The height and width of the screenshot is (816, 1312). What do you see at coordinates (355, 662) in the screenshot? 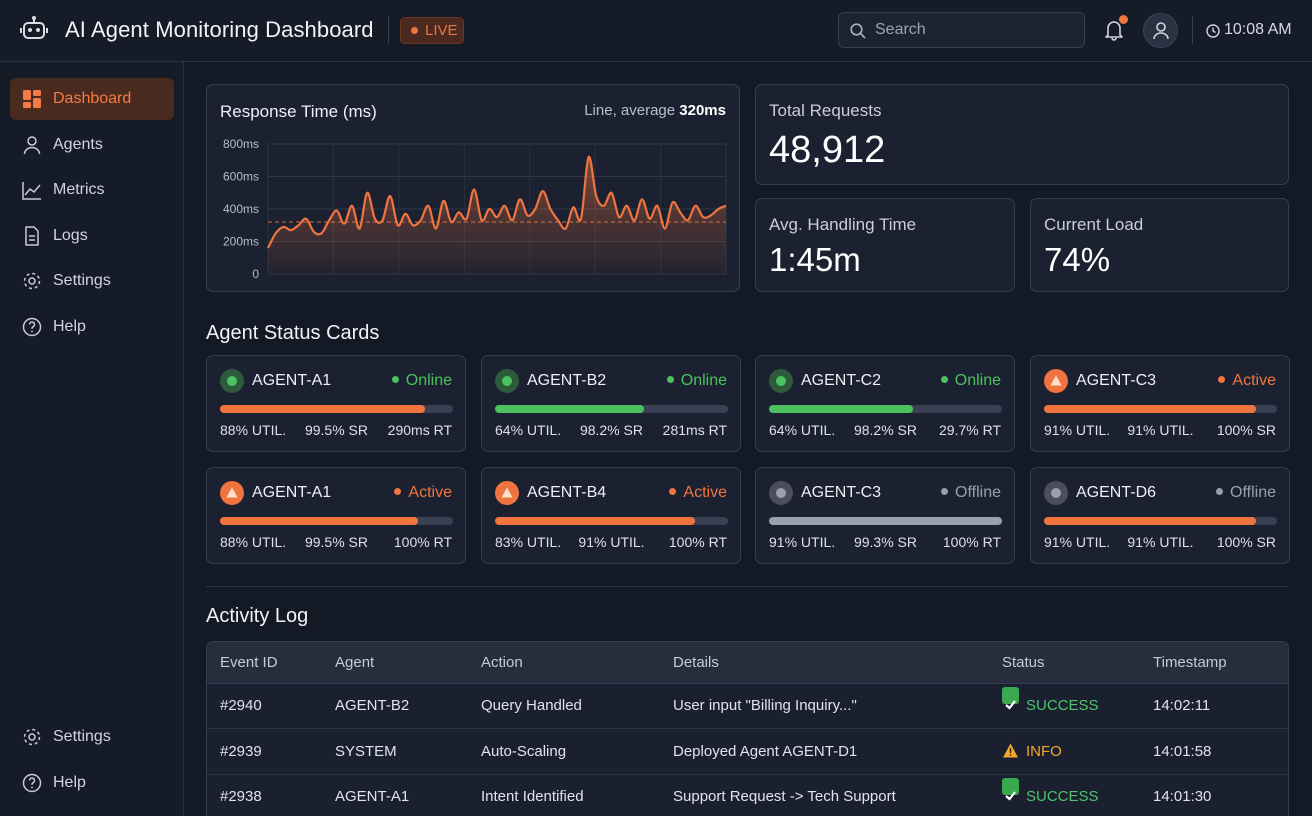
I see `column-header: Agent` at bounding box center [355, 662].